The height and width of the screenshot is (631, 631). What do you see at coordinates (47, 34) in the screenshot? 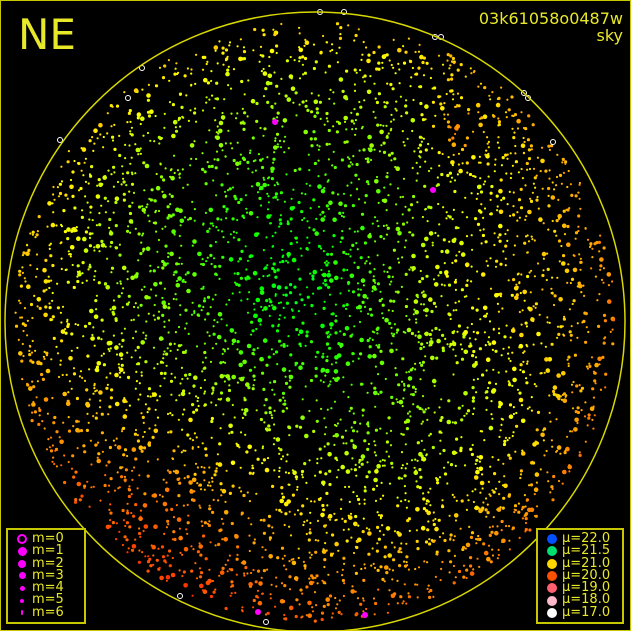
I see `direction-label: NE` at bounding box center [47, 34].